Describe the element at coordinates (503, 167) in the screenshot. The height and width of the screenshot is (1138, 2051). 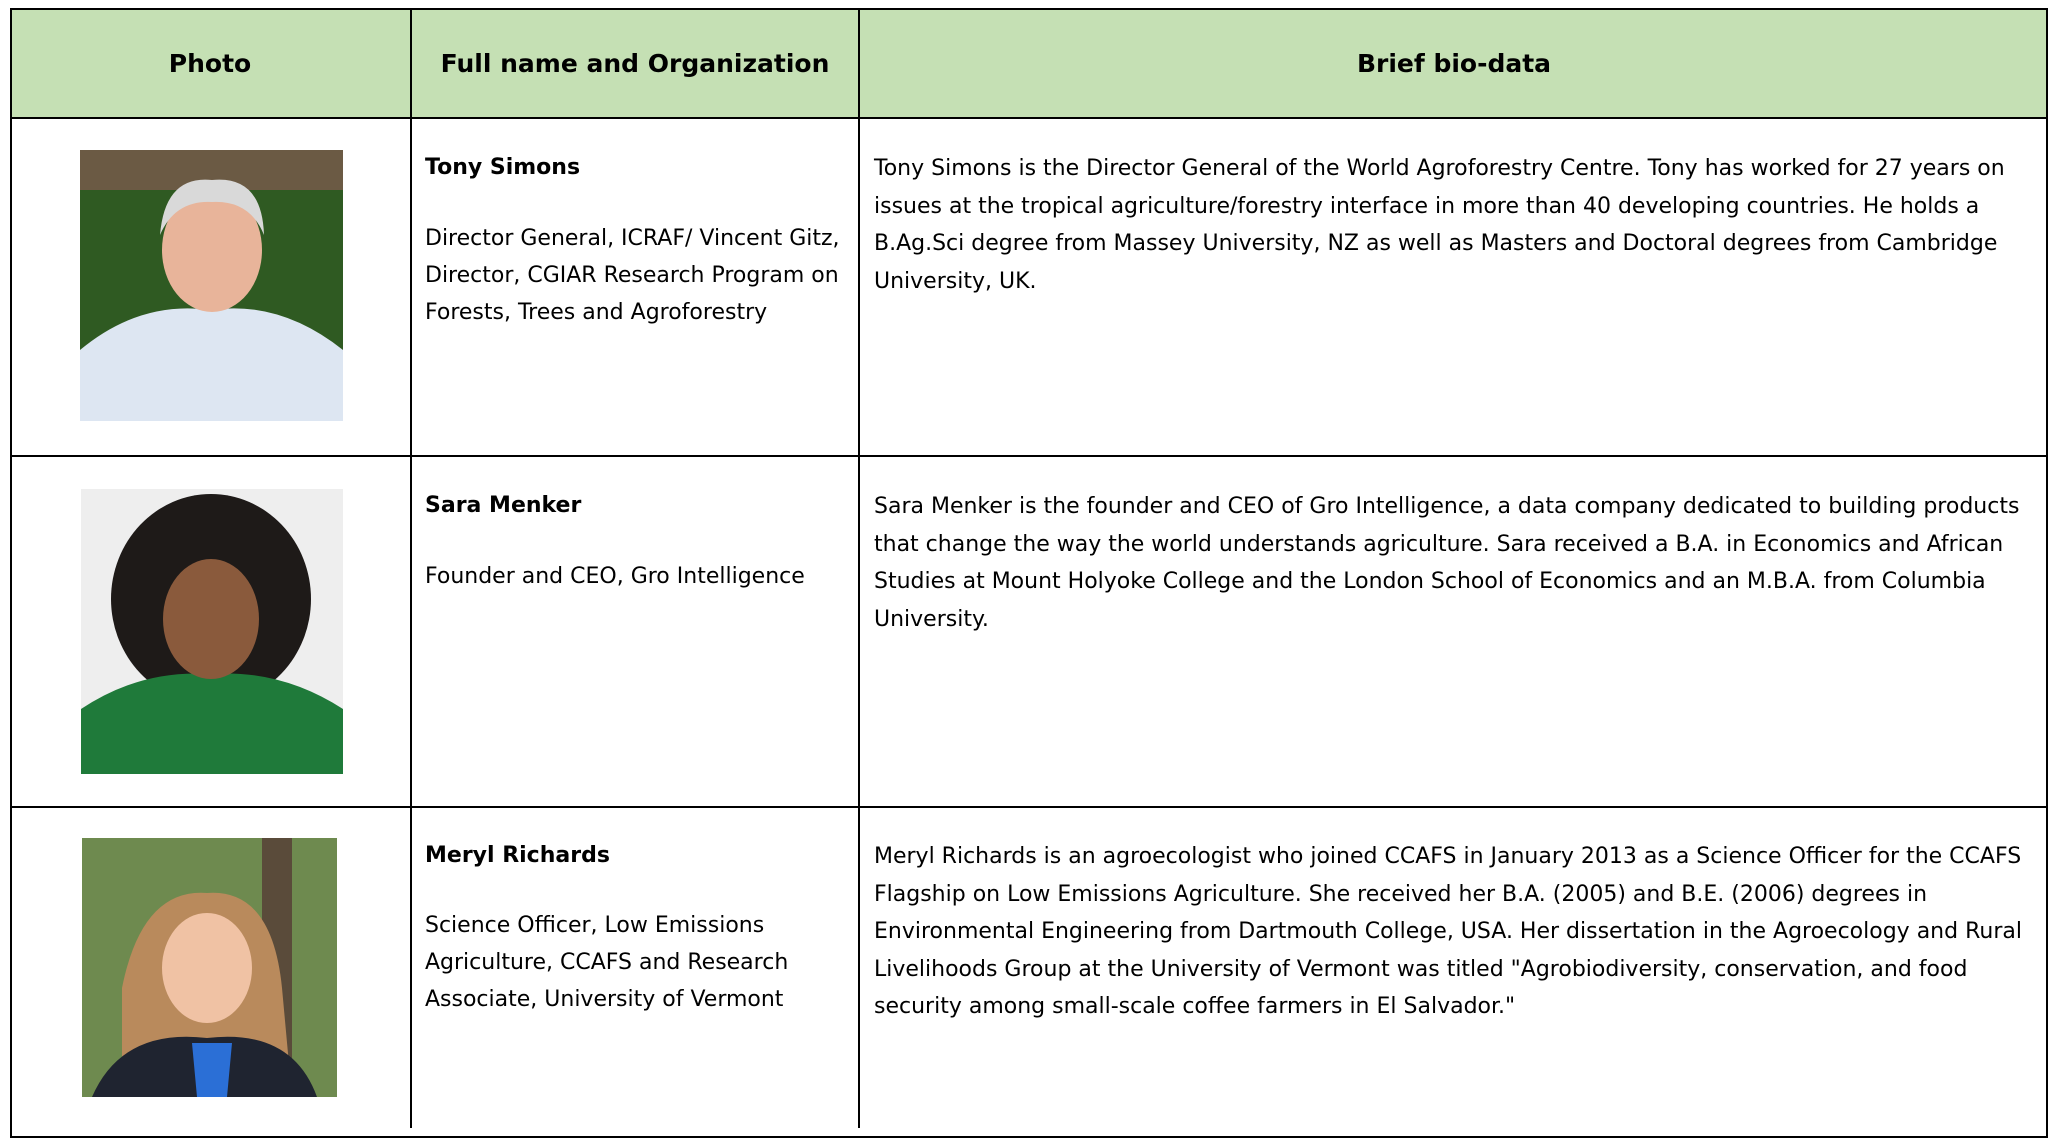
I see `person-name: Tony Simons` at that location.